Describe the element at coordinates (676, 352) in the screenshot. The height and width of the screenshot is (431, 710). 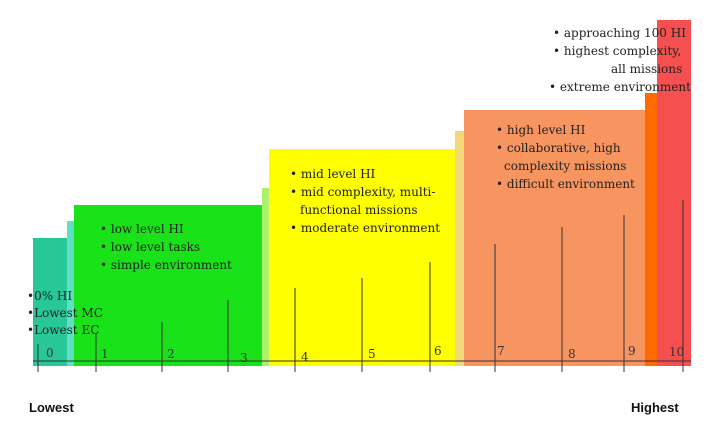
I see `tick-label-10: 10` at that location.